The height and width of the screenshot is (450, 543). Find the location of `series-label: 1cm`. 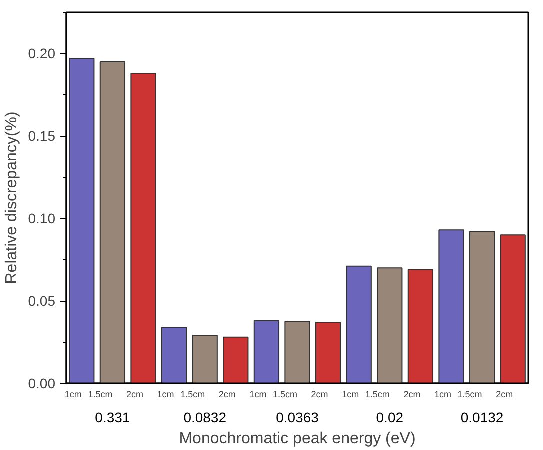

series-label: 1cm is located at coordinates (73, 395).